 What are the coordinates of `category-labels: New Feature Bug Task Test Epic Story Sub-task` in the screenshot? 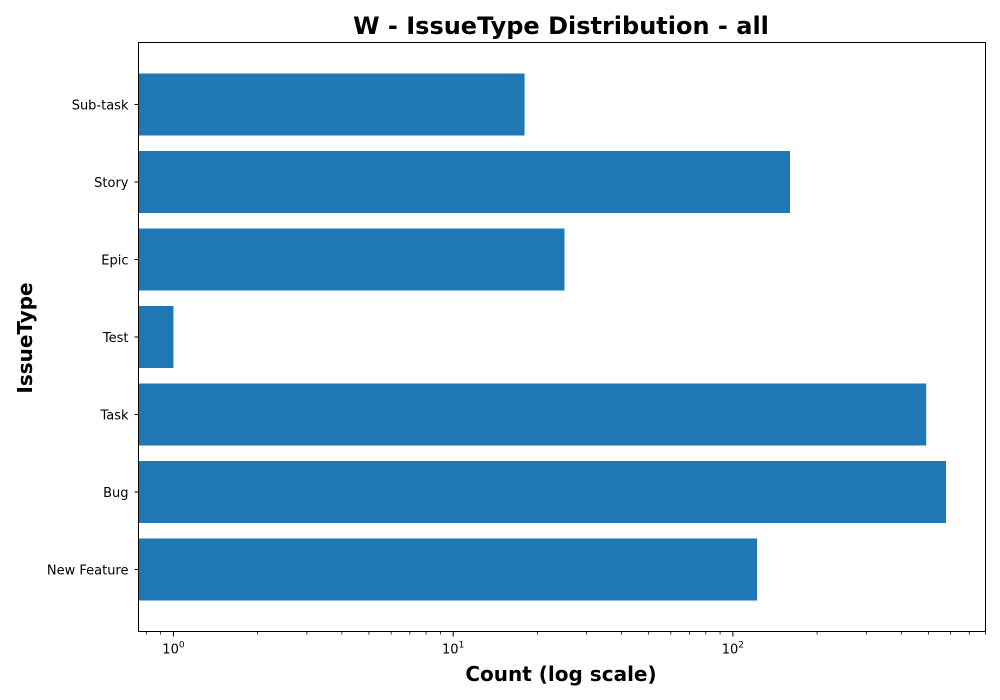 It's located at (93, 339).